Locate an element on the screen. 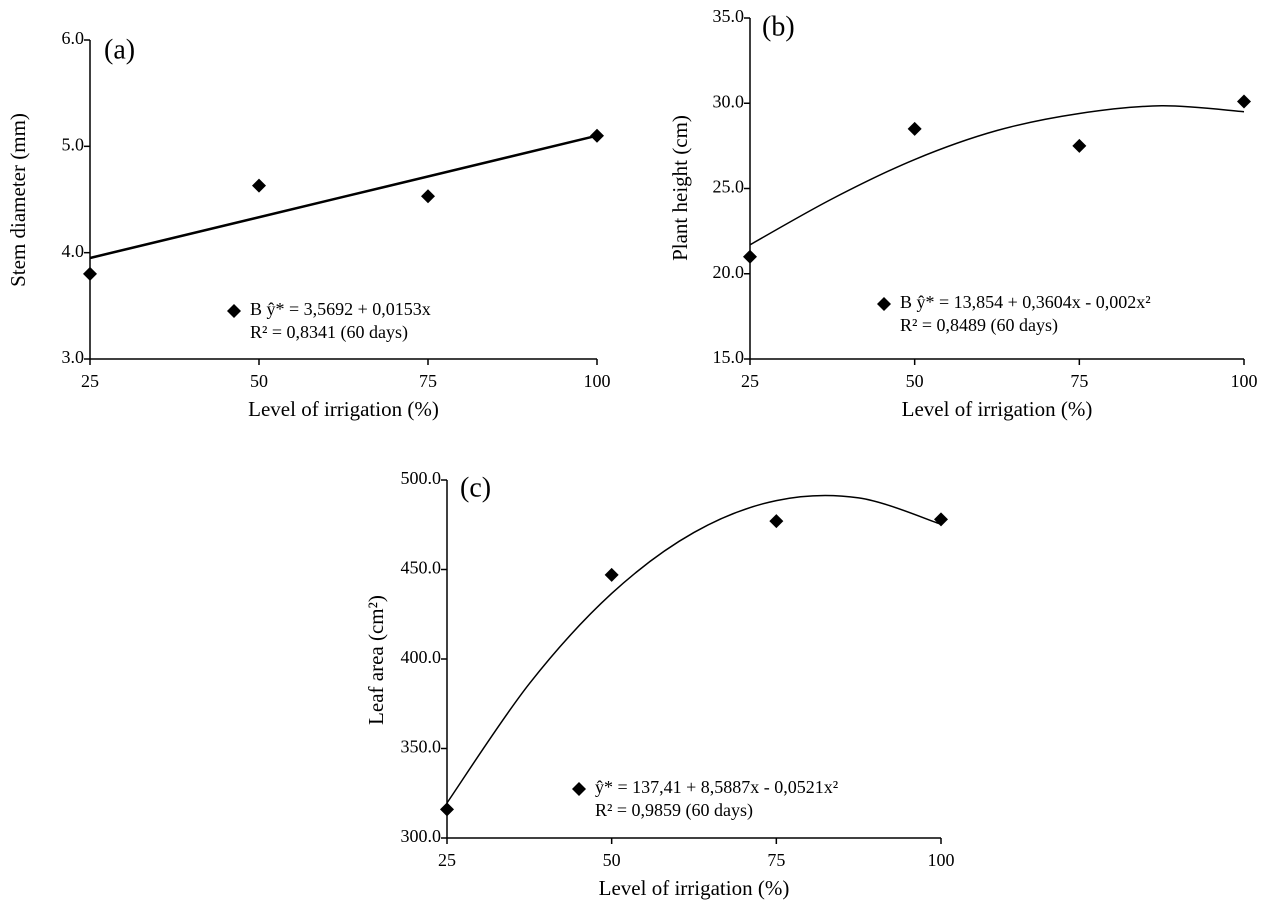 The width and height of the screenshot is (1271, 903). y-tick-label: 35.0 is located at coordinates (729, 16).